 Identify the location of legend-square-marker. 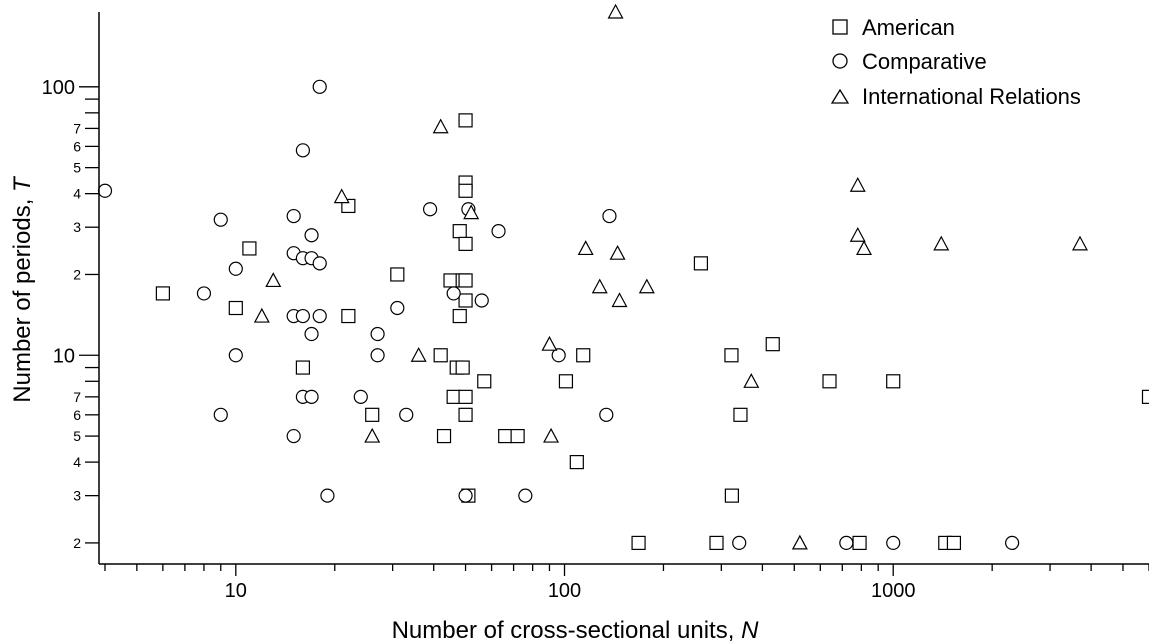
(840, 27).